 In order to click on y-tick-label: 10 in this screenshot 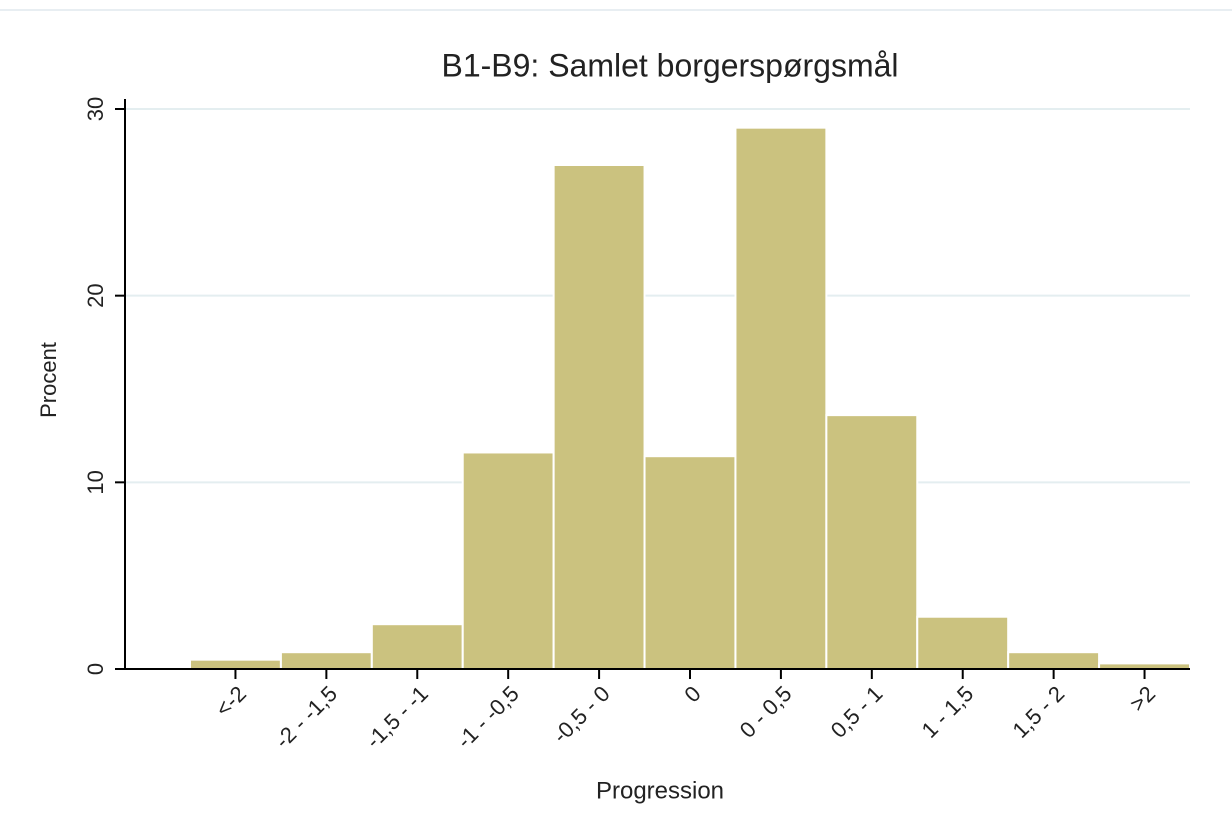, I will do `click(95, 482)`.